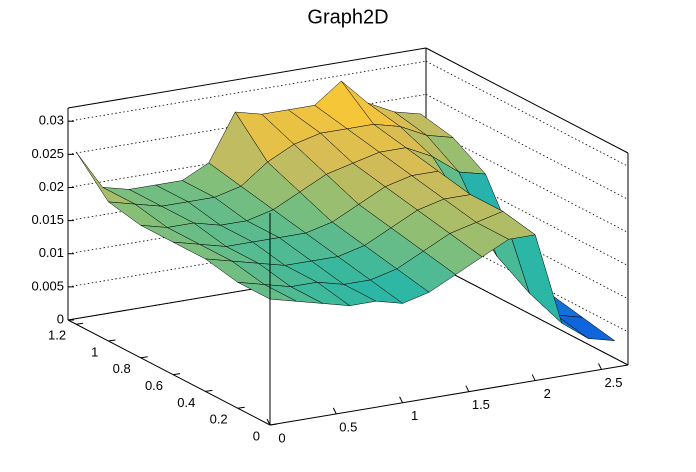  Describe the element at coordinates (267, 292) in the screenshot. I see `surface-cell` at that location.